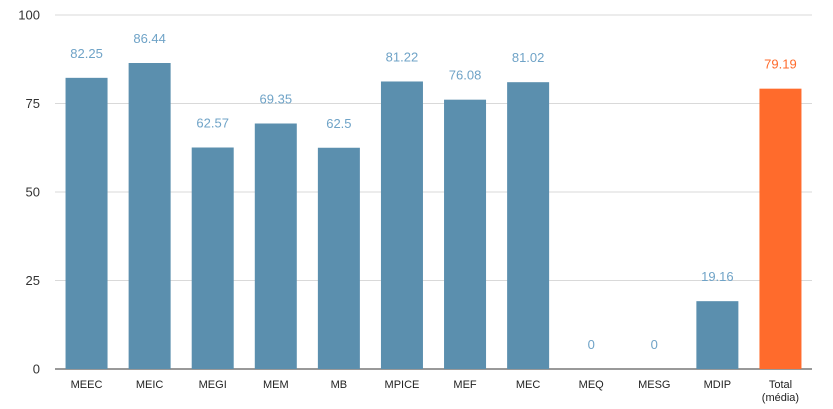  I want to click on y-axis-ticks: 0 25 50 75 100, so click(29, 192).